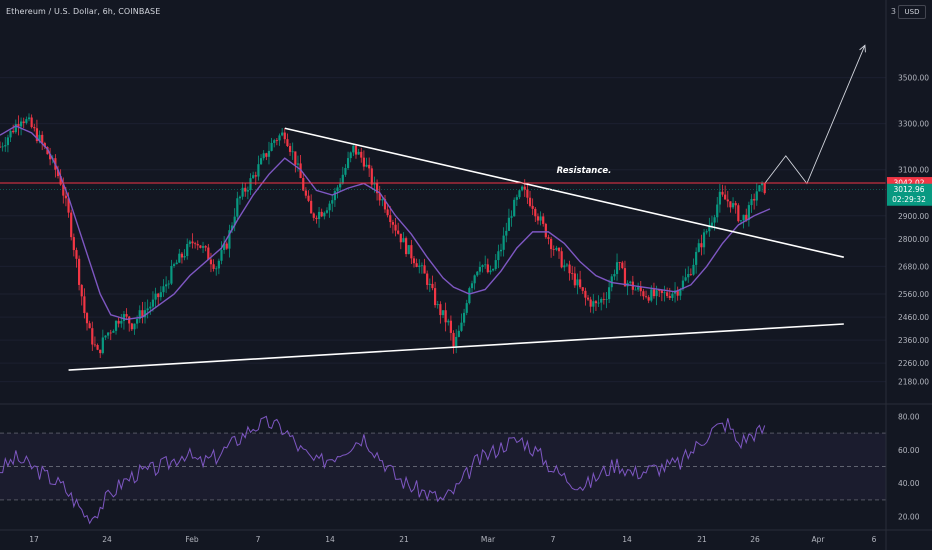 This screenshot has width=932, height=550. What do you see at coordinates (912, 12) in the screenshot?
I see `currency-button: USD` at bounding box center [912, 12].